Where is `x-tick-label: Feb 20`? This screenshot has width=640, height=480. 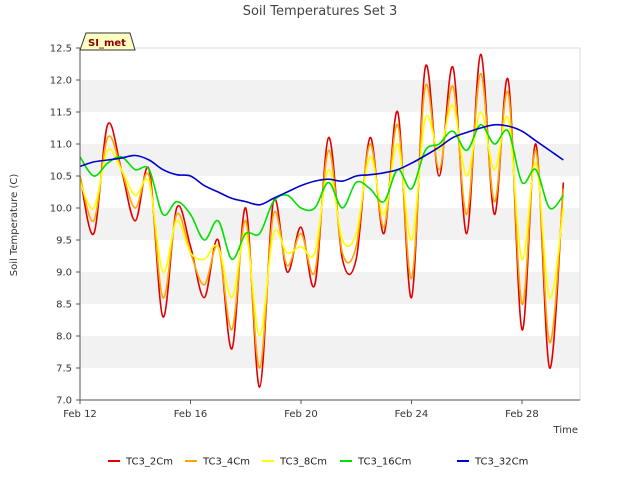 x-tick-label: Feb 20 is located at coordinates (301, 414).